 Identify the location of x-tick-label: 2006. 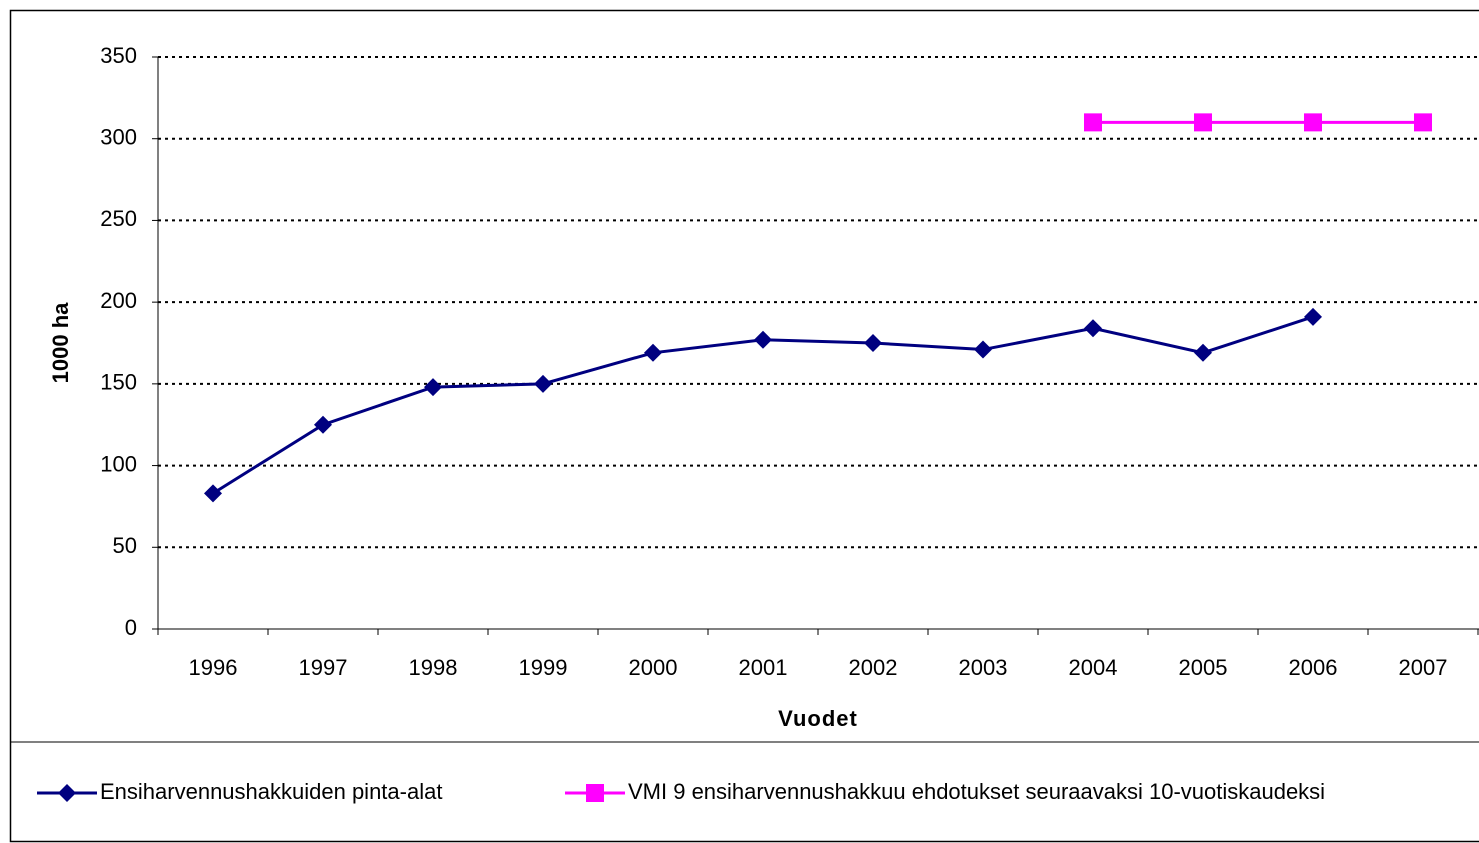
(1313, 667).